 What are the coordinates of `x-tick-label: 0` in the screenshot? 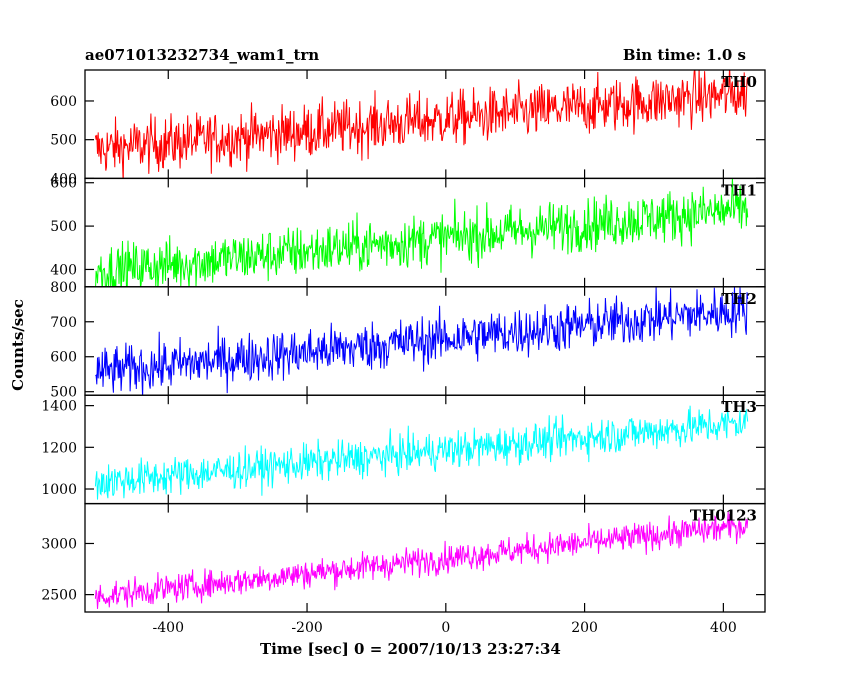 It's located at (445, 628).